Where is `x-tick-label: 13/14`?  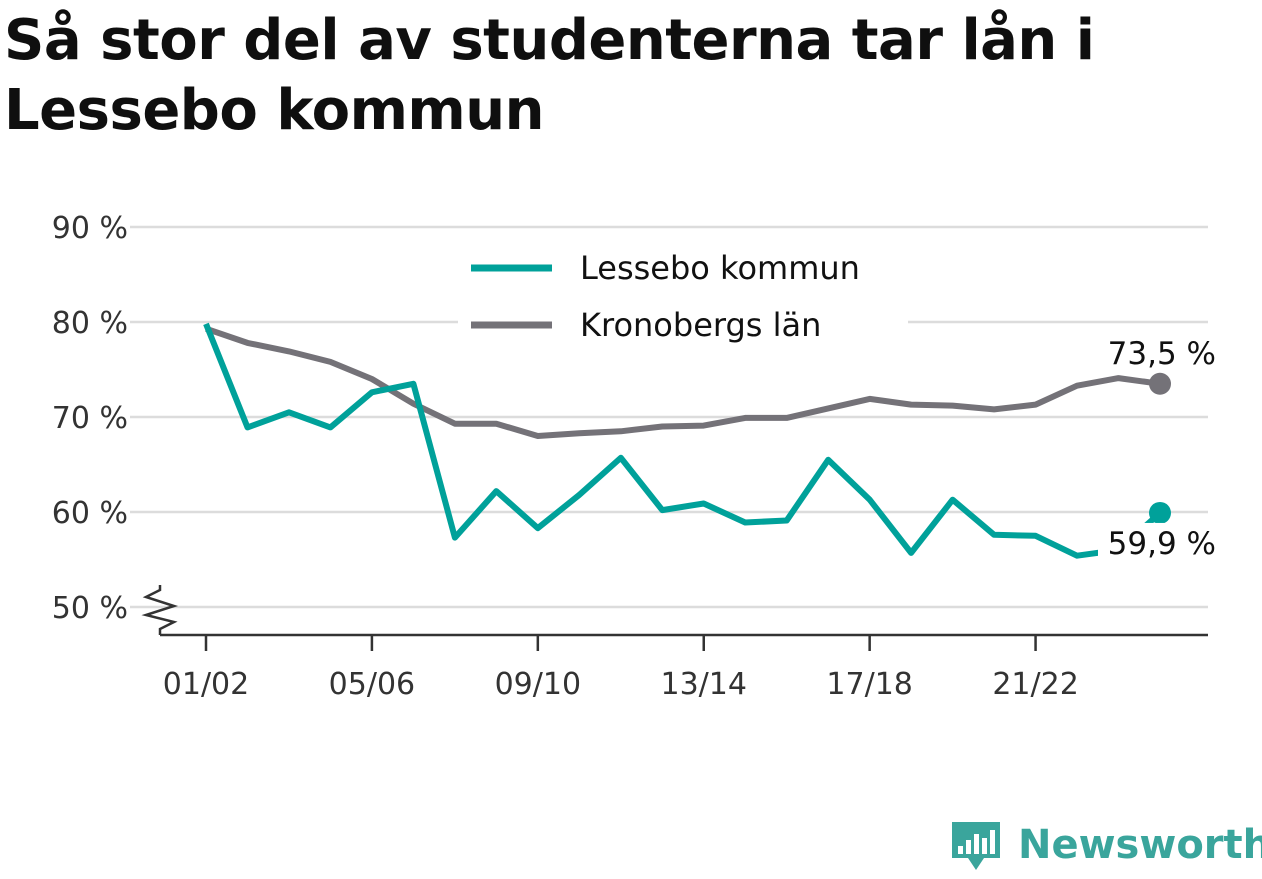
x-tick-label: 13/14 is located at coordinates (704, 684).